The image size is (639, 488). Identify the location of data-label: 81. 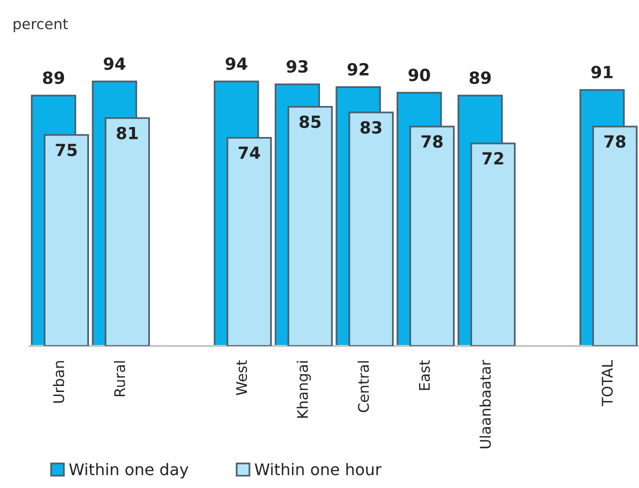
(127, 133).